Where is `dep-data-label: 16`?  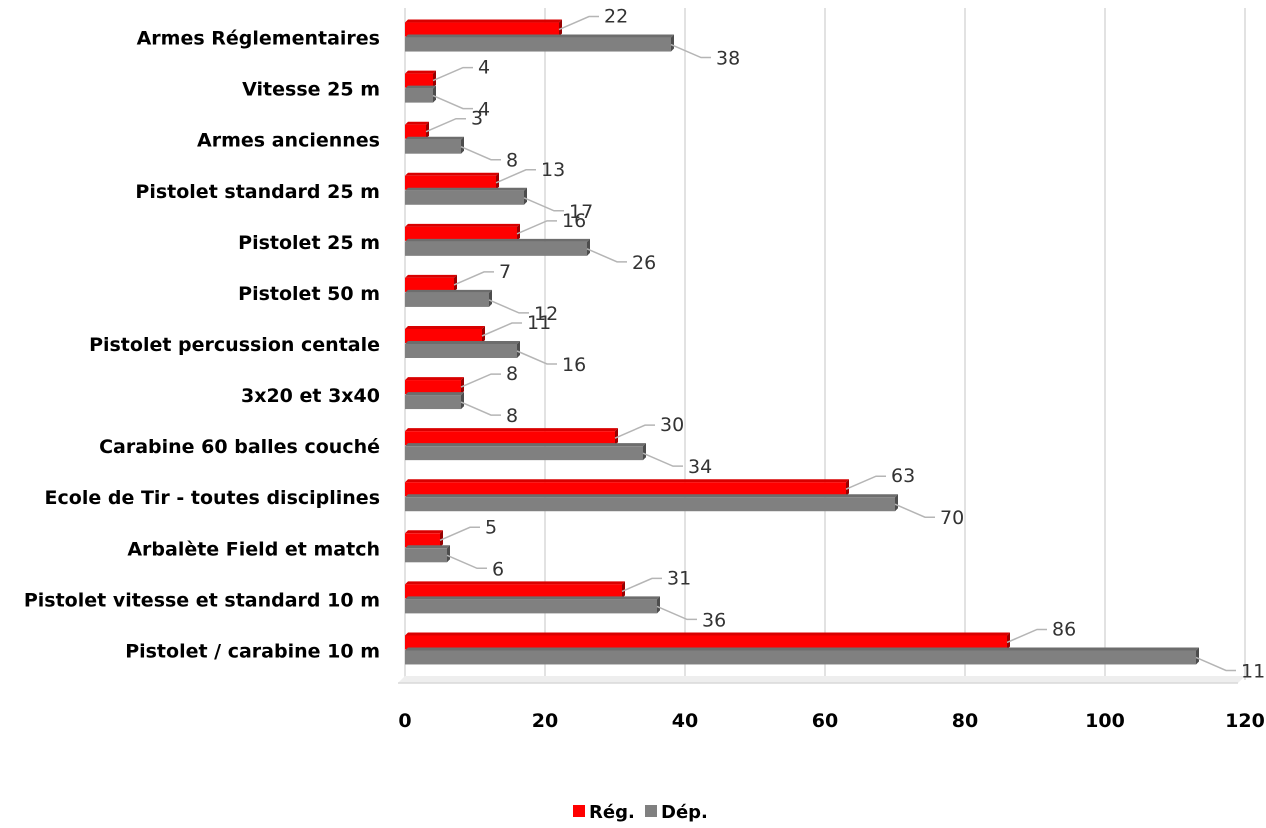
dep-data-label: 16 is located at coordinates (574, 365).